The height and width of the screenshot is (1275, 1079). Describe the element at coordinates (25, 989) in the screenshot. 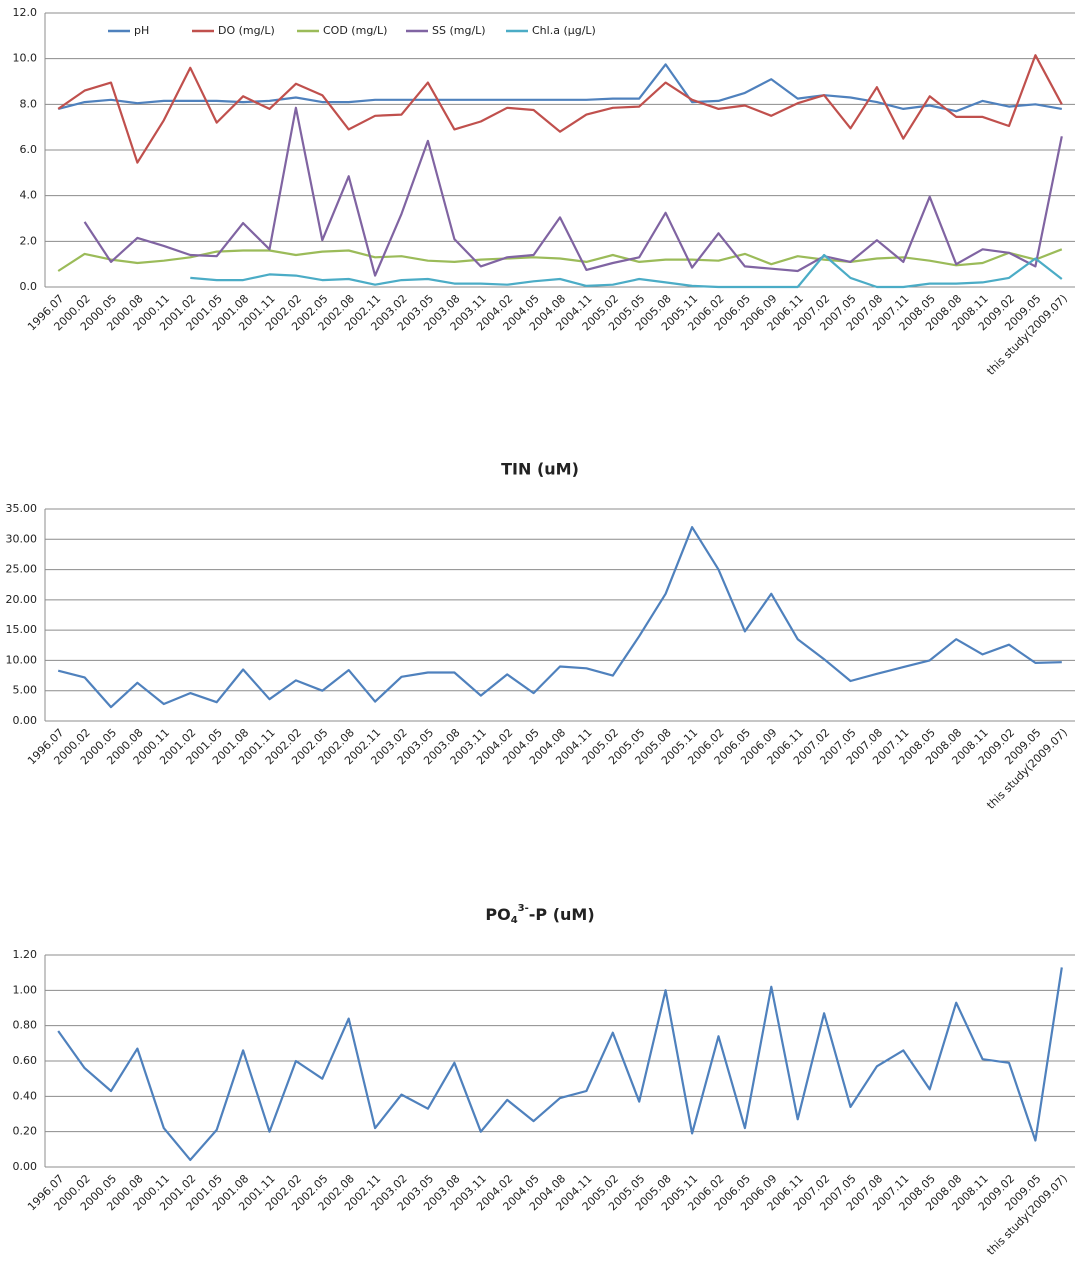

I see `y-tick-label: 1.00` at that location.